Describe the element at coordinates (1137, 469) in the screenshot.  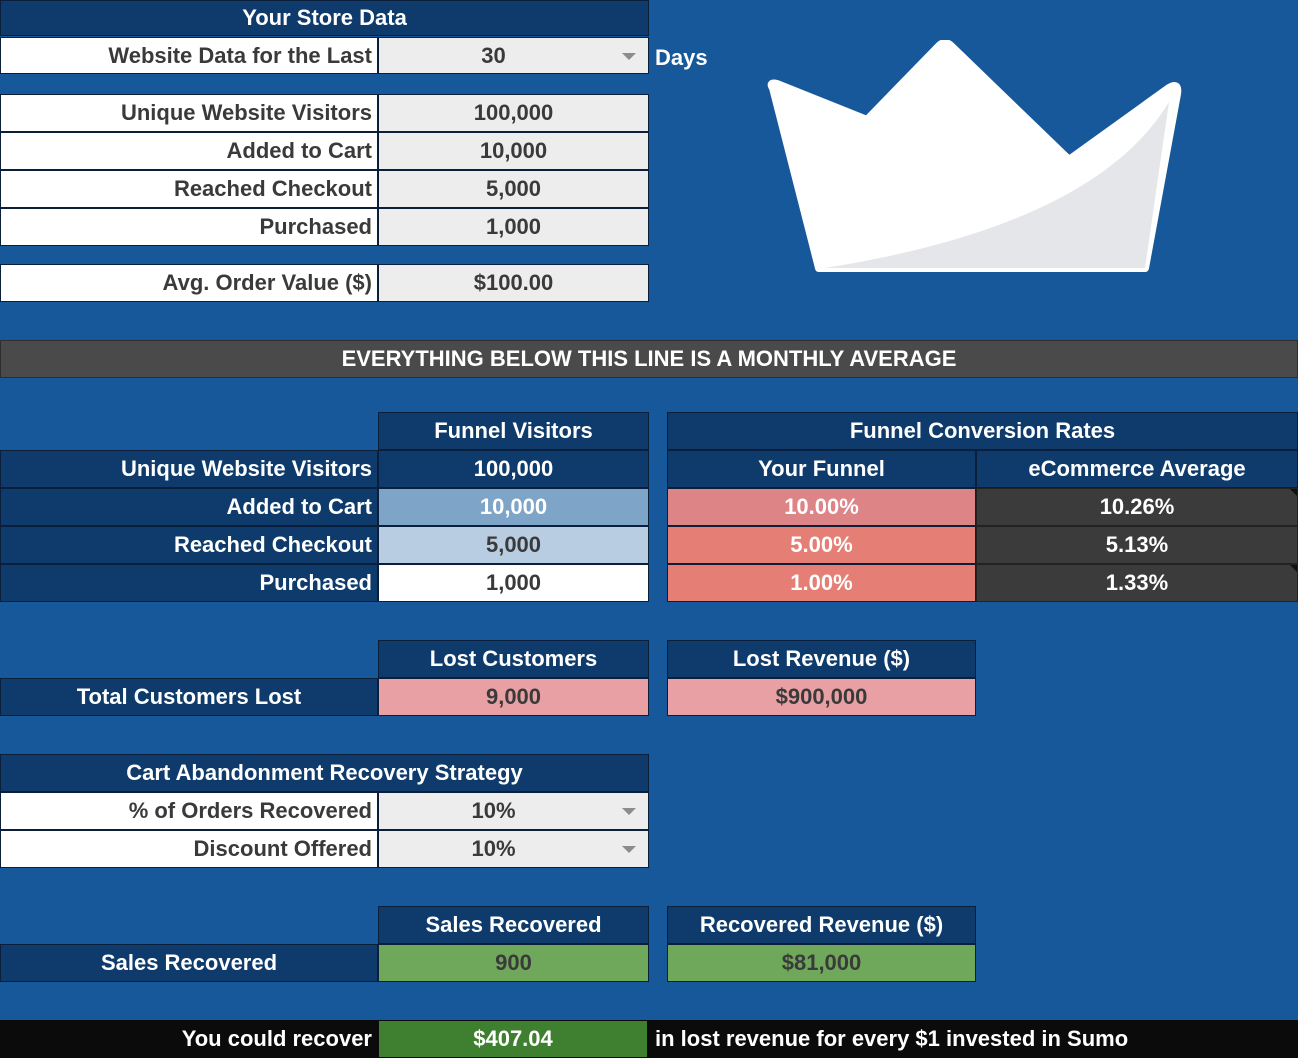
I see `ecommerce-average-header: eCommerce Average` at that location.